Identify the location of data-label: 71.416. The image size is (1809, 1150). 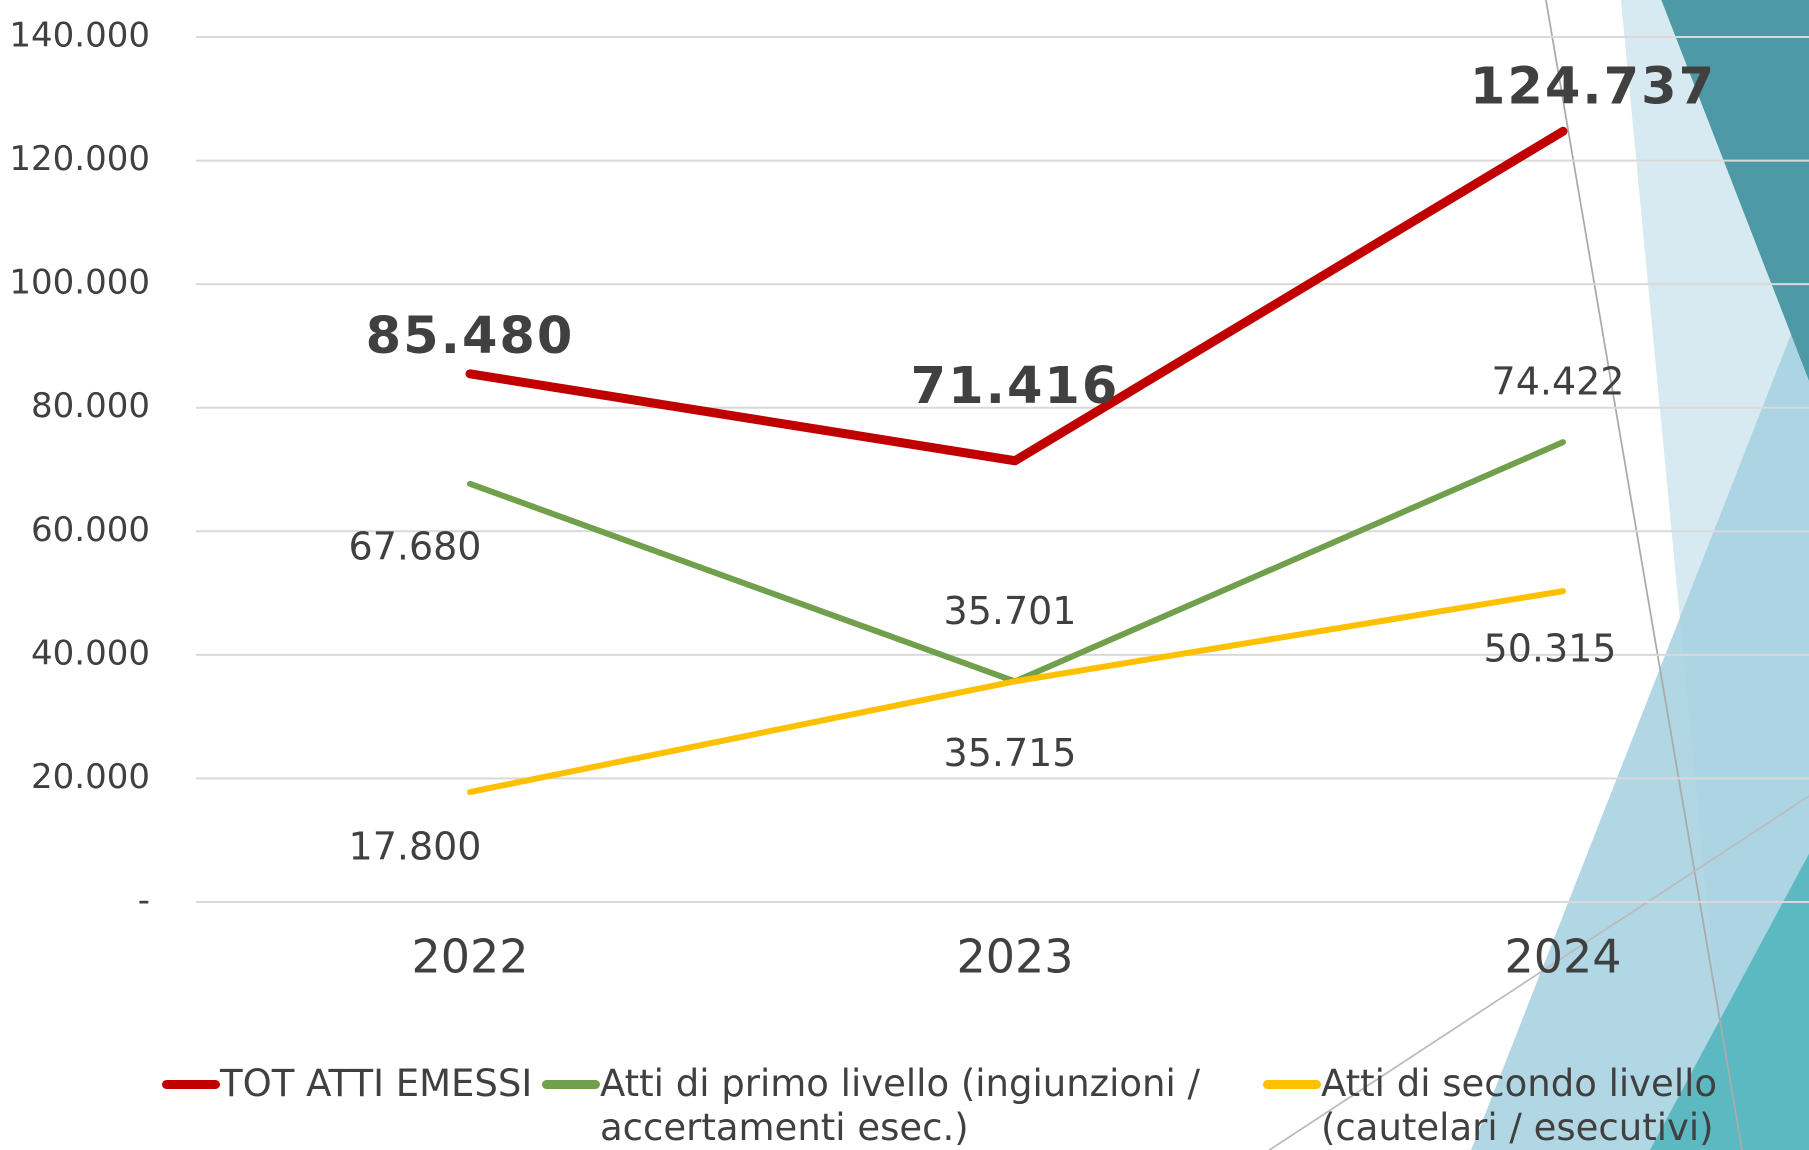
(1015, 386).